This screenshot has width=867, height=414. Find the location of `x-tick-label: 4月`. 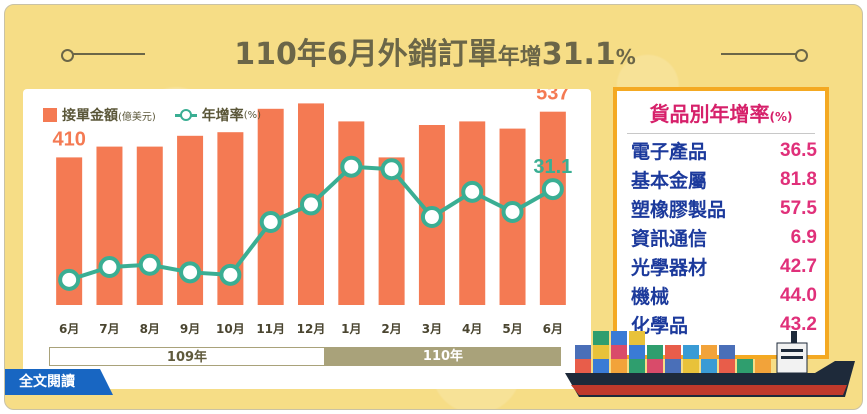

x-tick-label: 4月 is located at coordinates (472, 329).